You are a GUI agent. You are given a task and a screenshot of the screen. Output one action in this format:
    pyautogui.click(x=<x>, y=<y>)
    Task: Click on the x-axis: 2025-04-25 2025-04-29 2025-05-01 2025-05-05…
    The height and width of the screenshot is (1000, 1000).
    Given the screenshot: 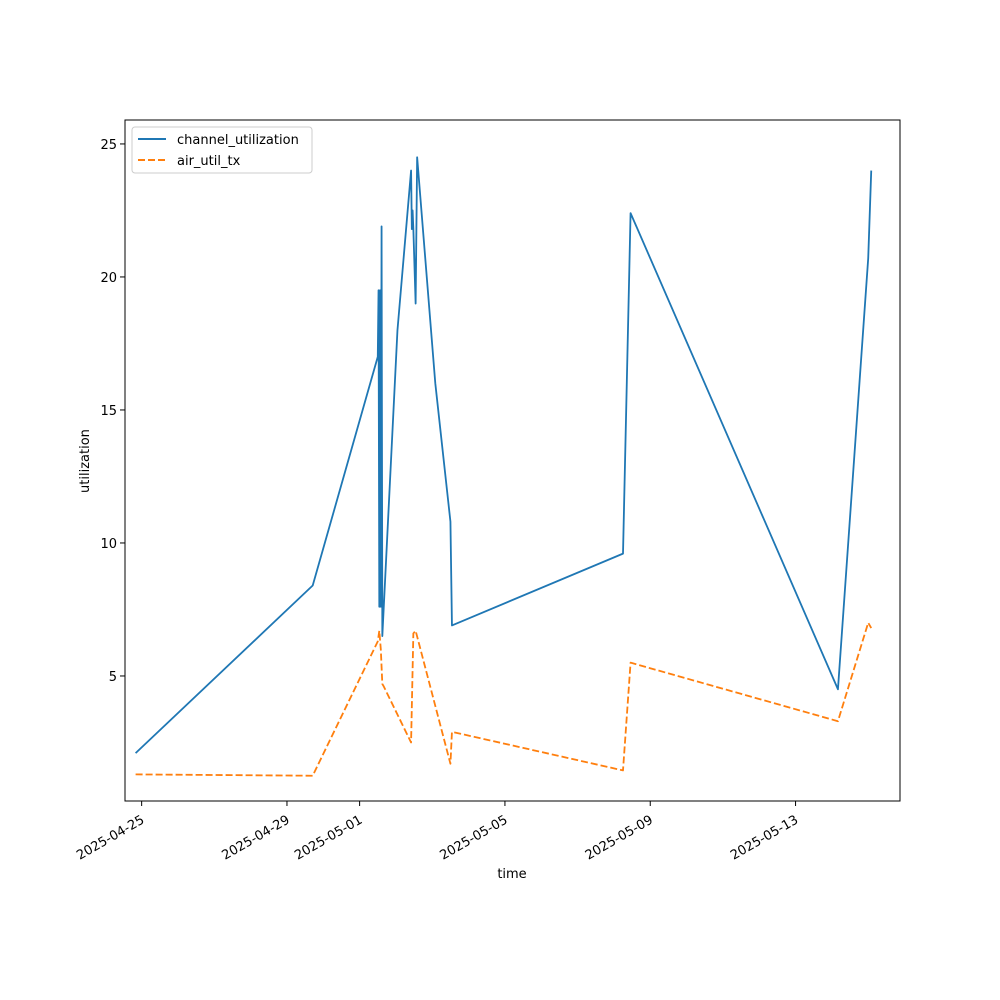 What is the action you would take?
    pyautogui.click(x=437, y=832)
    